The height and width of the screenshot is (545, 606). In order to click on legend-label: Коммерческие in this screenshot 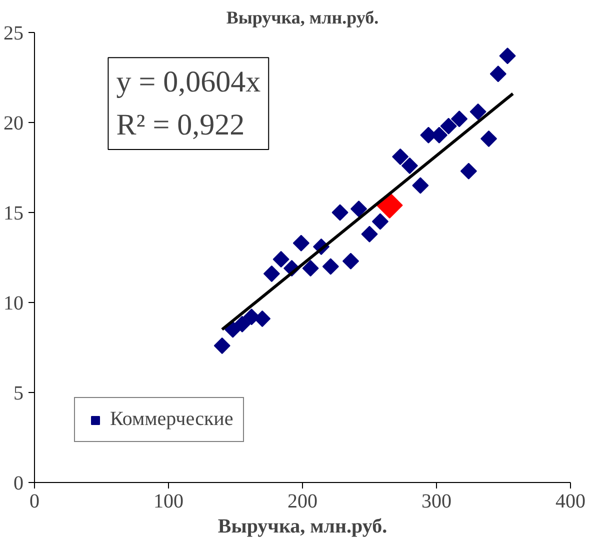, I will do `click(172, 419)`.